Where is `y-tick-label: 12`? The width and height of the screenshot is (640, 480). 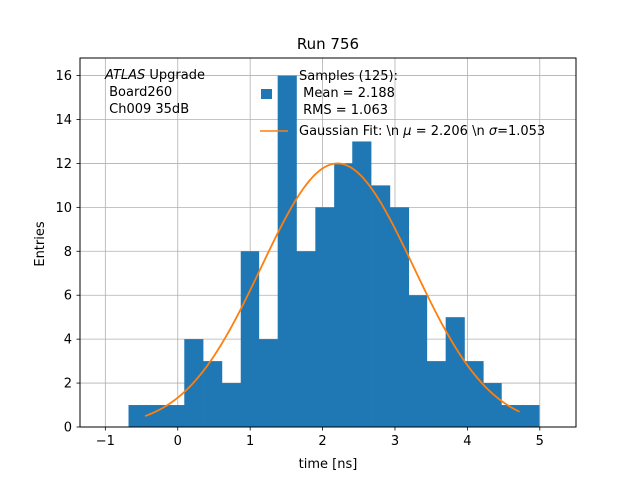
y-tick-label: 12 is located at coordinates (63, 164).